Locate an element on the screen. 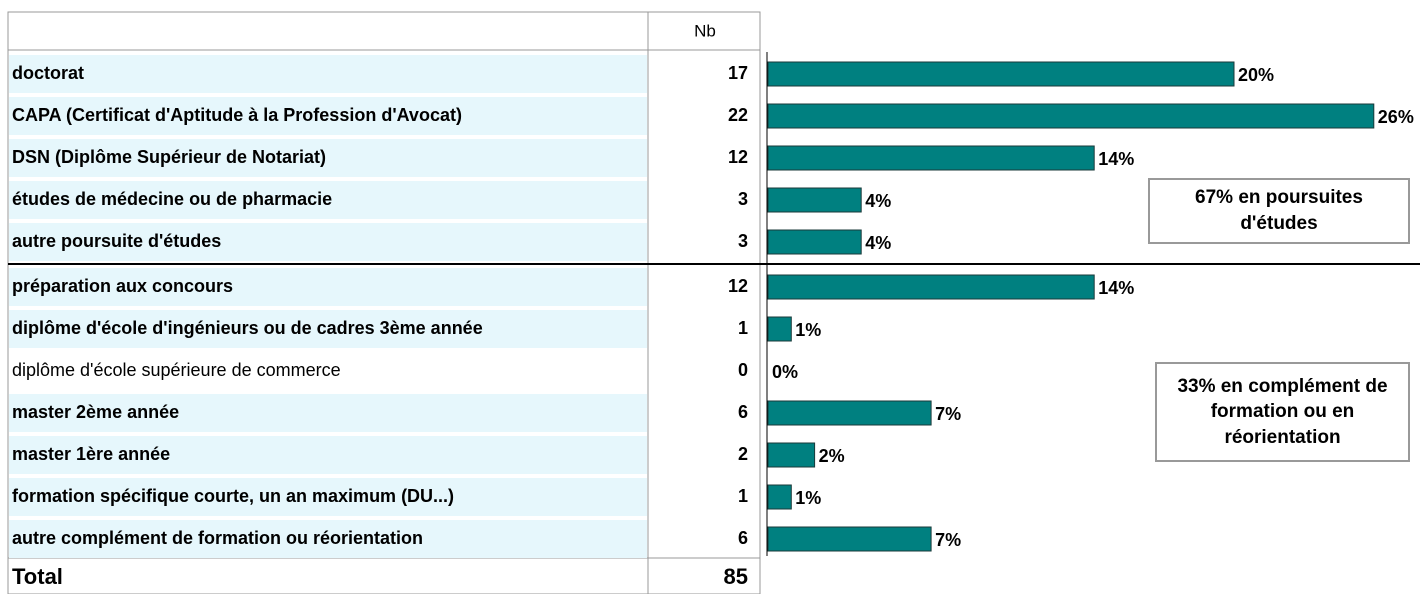  column-header: Nb is located at coordinates (705, 30).